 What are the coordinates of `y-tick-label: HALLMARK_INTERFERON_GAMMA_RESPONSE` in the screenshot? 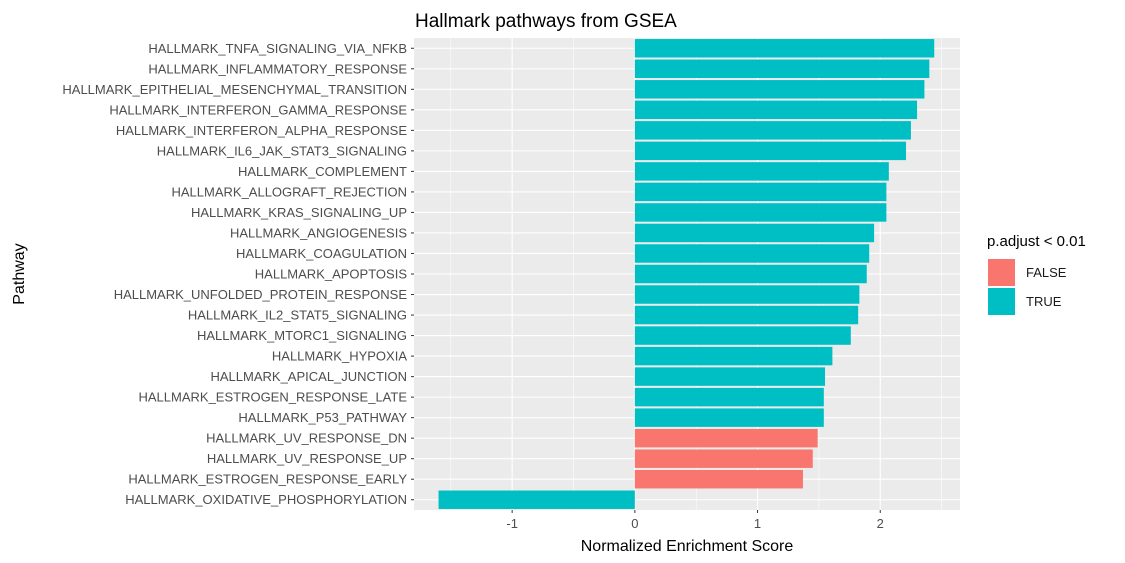 It's located at (258, 109).